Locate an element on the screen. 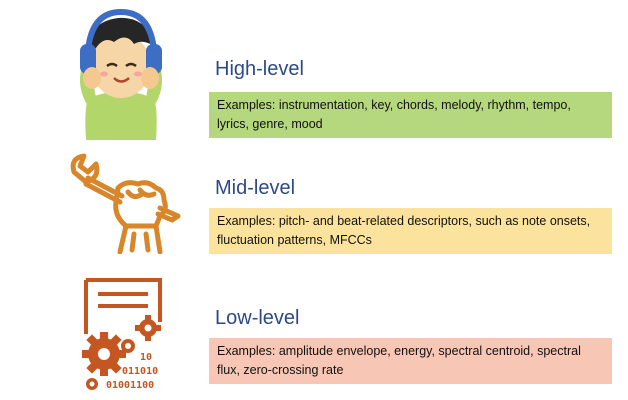 The width and height of the screenshot is (628, 400). binary-text-line: 01001100 is located at coordinates (130, 385).